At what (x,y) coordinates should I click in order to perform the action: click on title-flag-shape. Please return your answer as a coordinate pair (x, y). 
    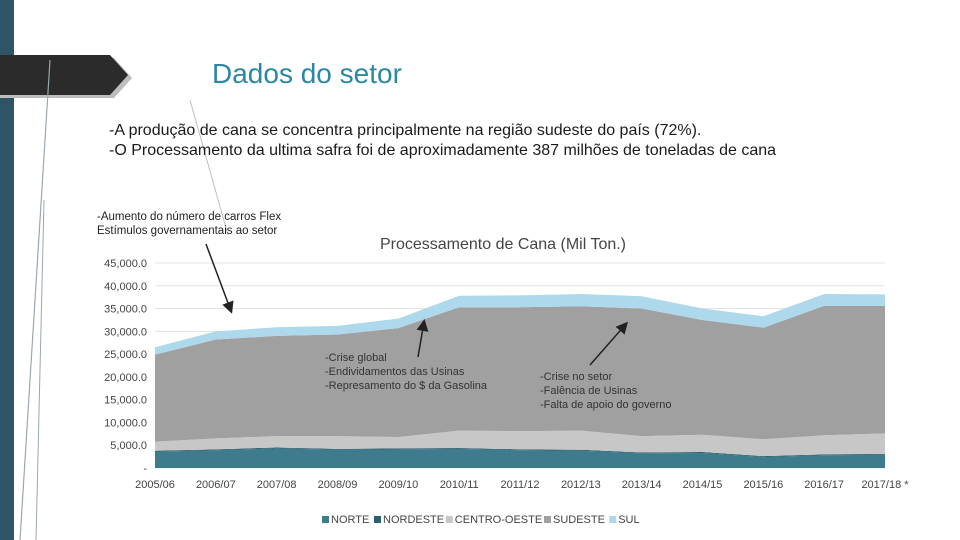
    Looking at the image, I should click on (64, 75).